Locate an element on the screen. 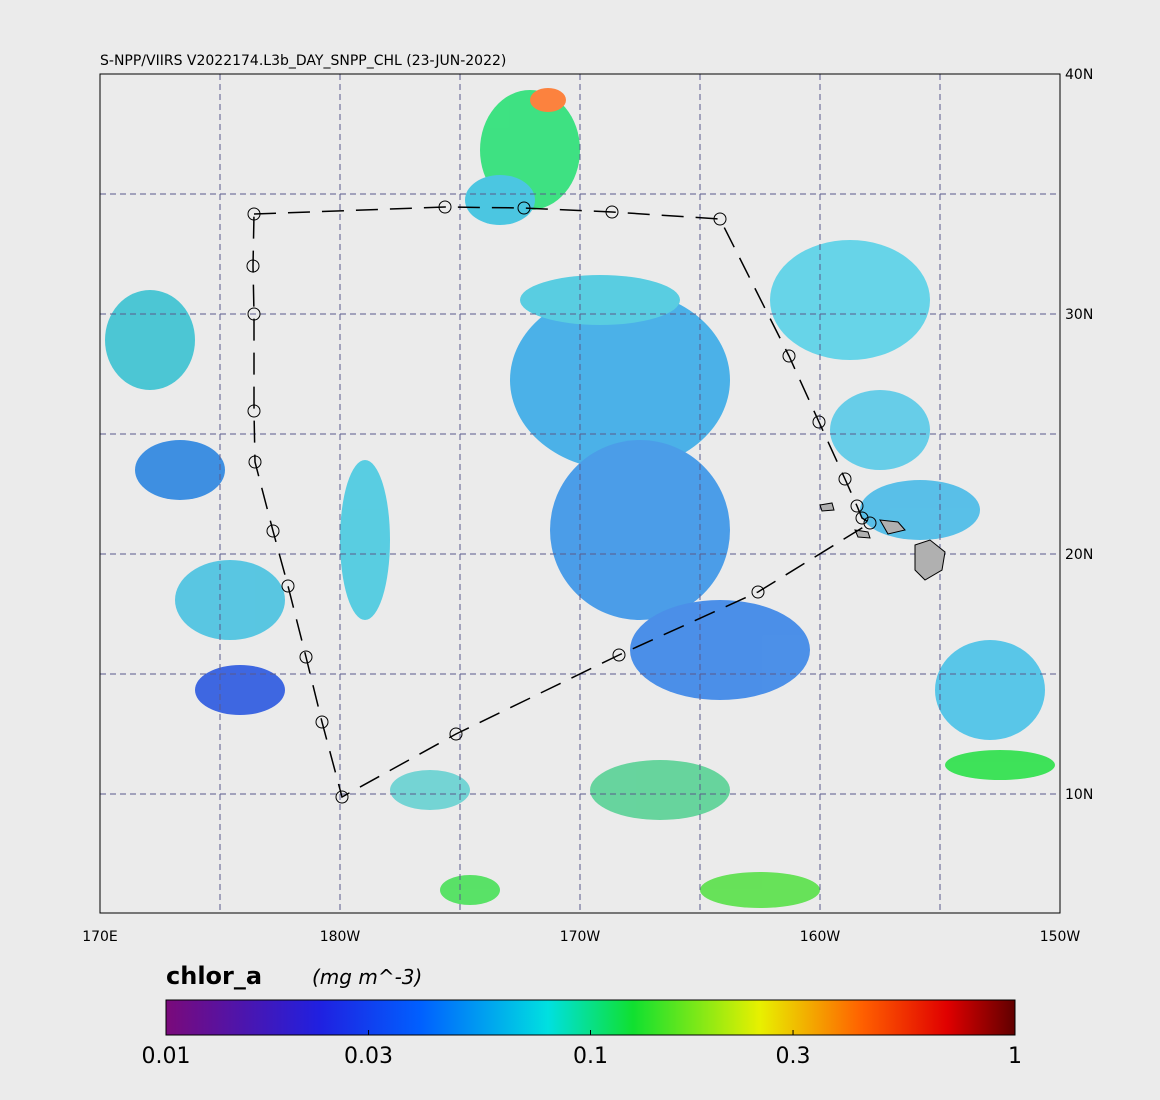  colorbar-tick-label: 0.01 is located at coordinates (166, 1056).